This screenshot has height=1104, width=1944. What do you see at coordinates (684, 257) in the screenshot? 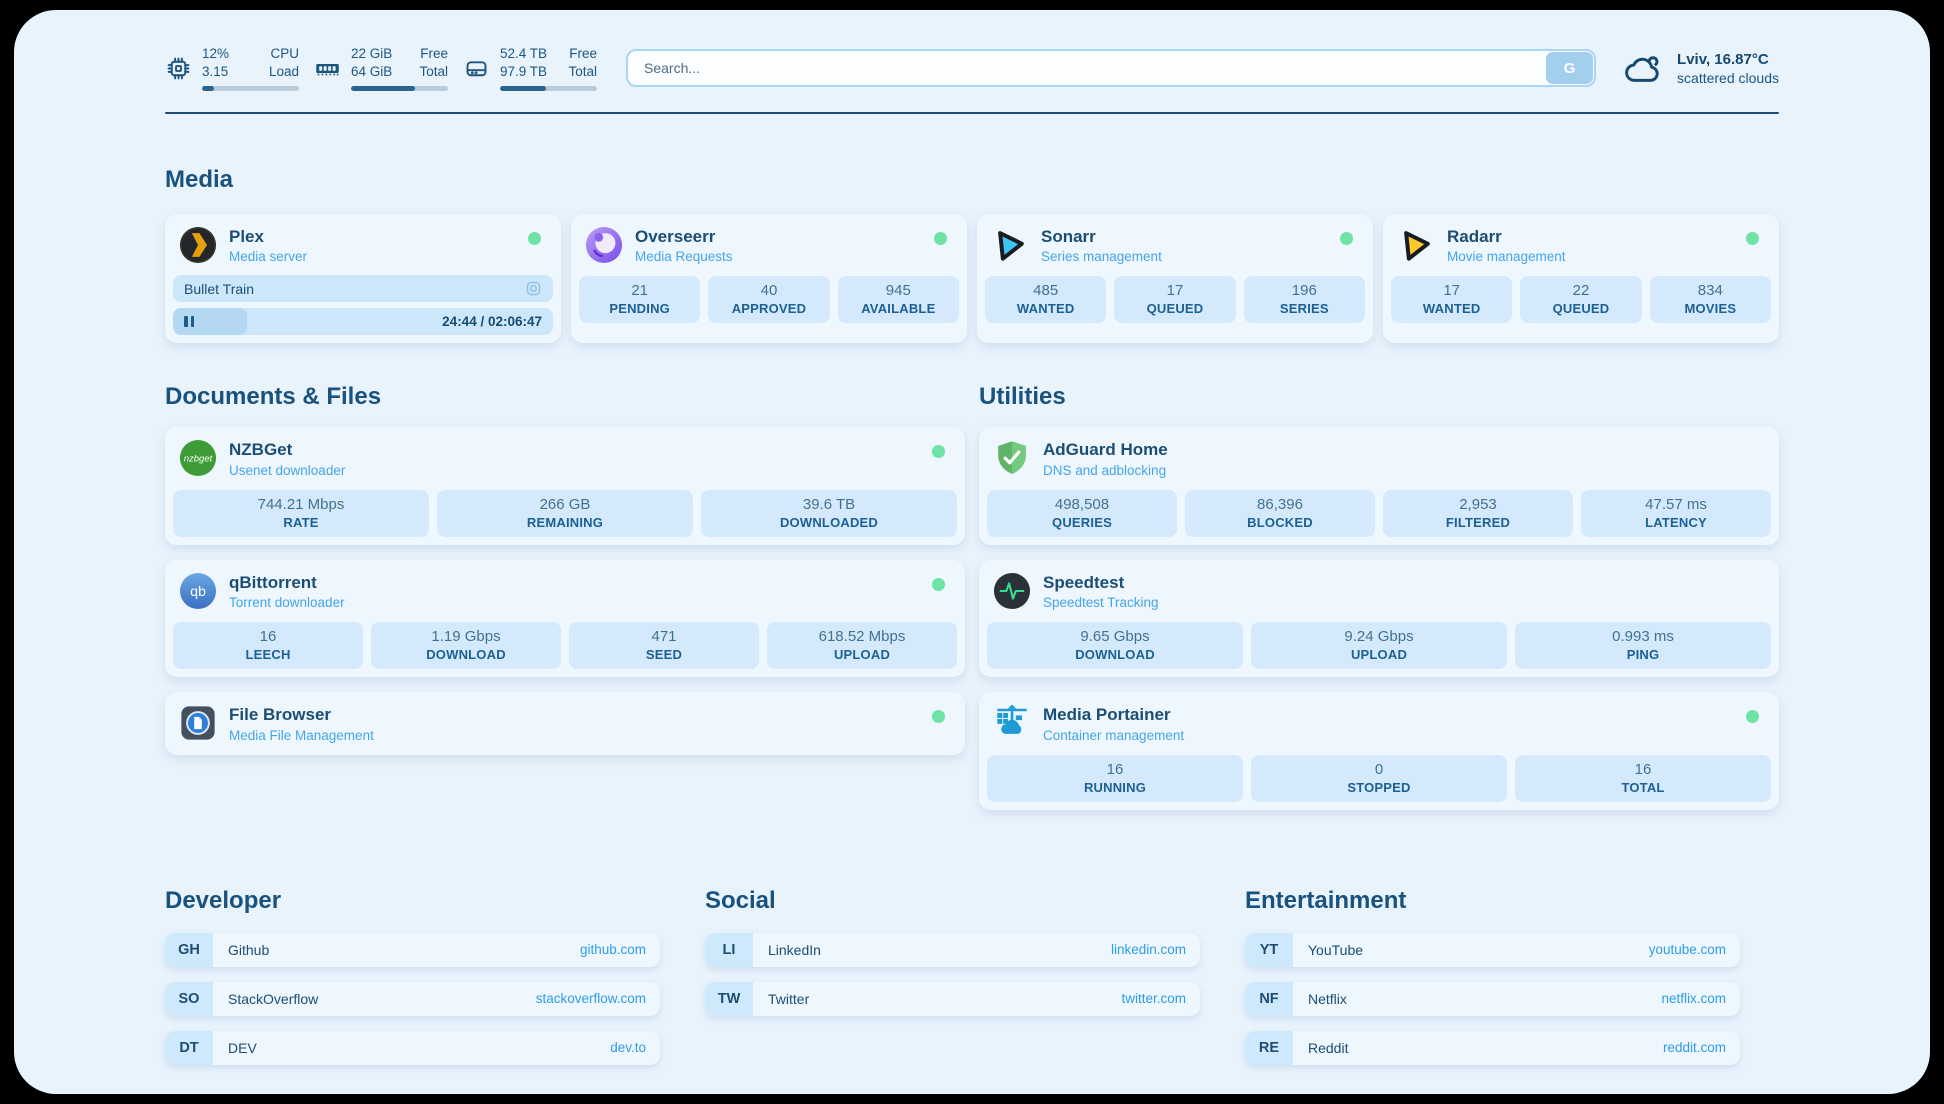
I see `app-subtitle: Media Requests` at bounding box center [684, 257].